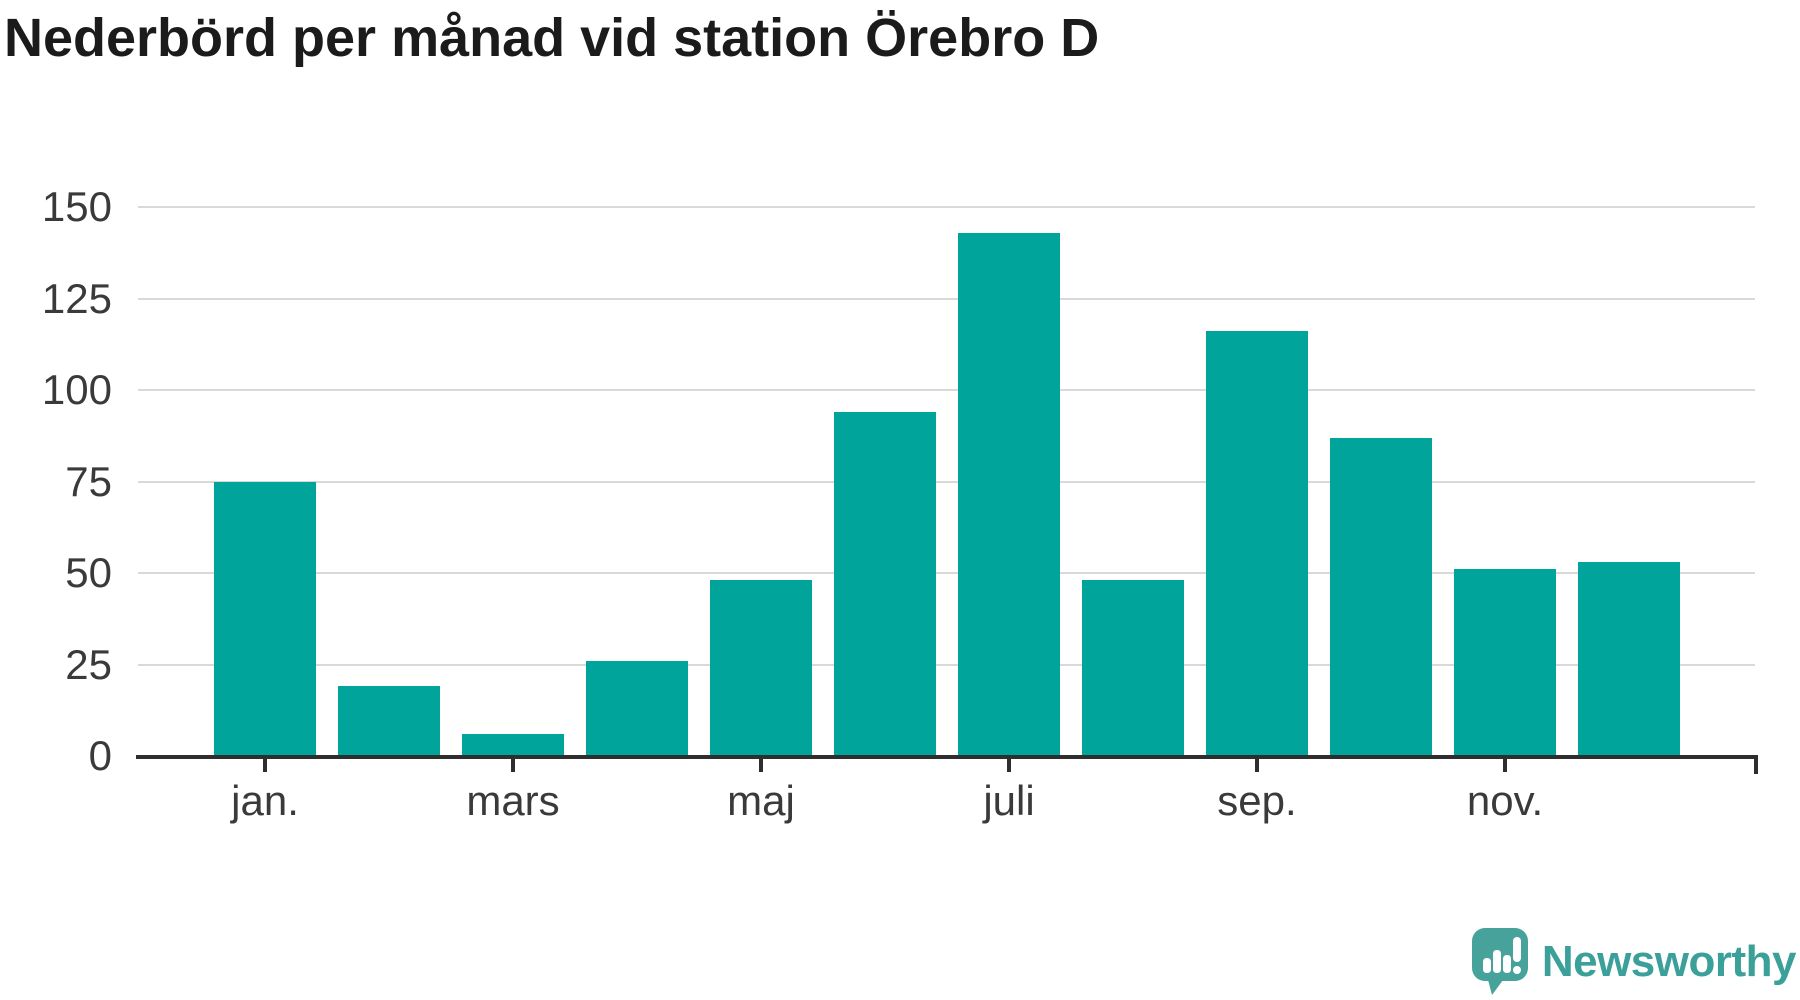 This screenshot has width=1800, height=1000. What do you see at coordinates (1499, 961) in the screenshot?
I see `newsworthy-speech-bubble-bar-chart-icon` at bounding box center [1499, 961].